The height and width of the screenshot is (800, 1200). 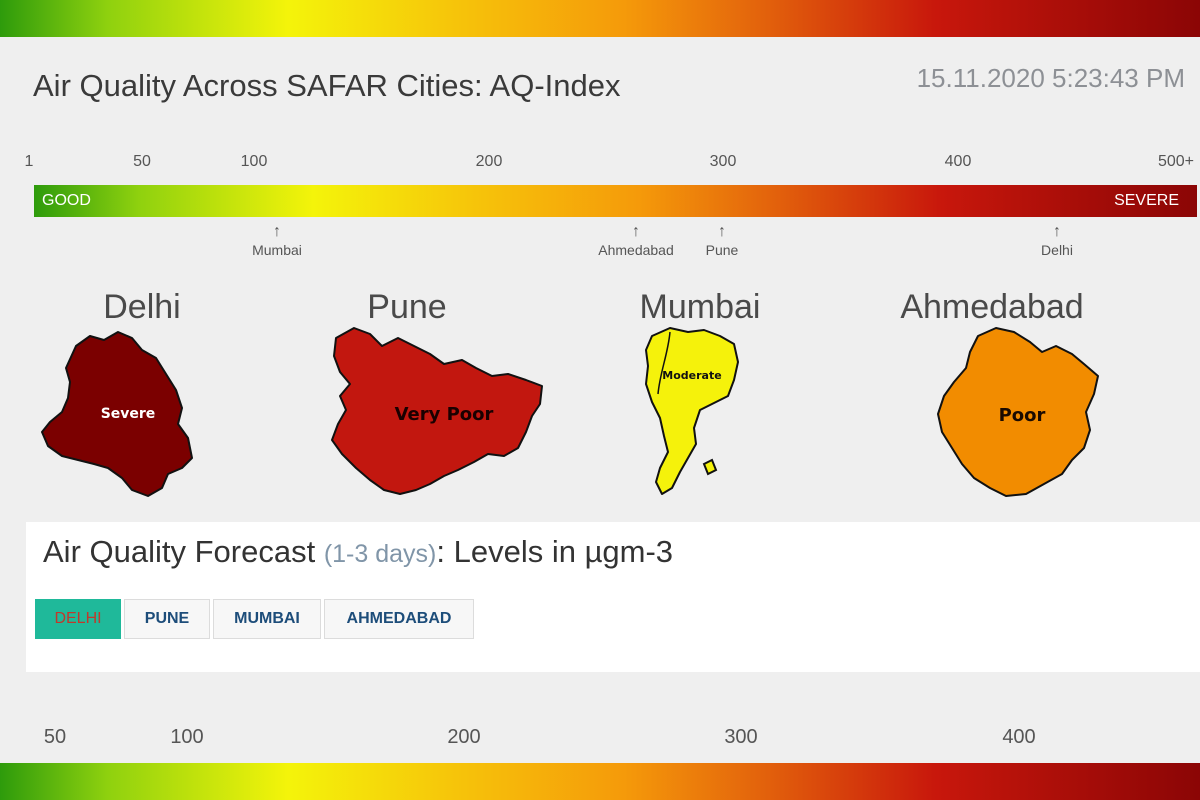 What do you see at coordinates (615, 201) in the screenshot?
I see `aqi-scale-bar: GOOD SEVERE` at bounding box center [615, 201].